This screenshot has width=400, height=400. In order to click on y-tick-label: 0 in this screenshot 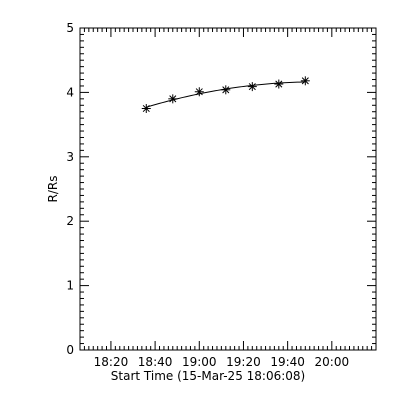, I will do `click(70, 350)`.